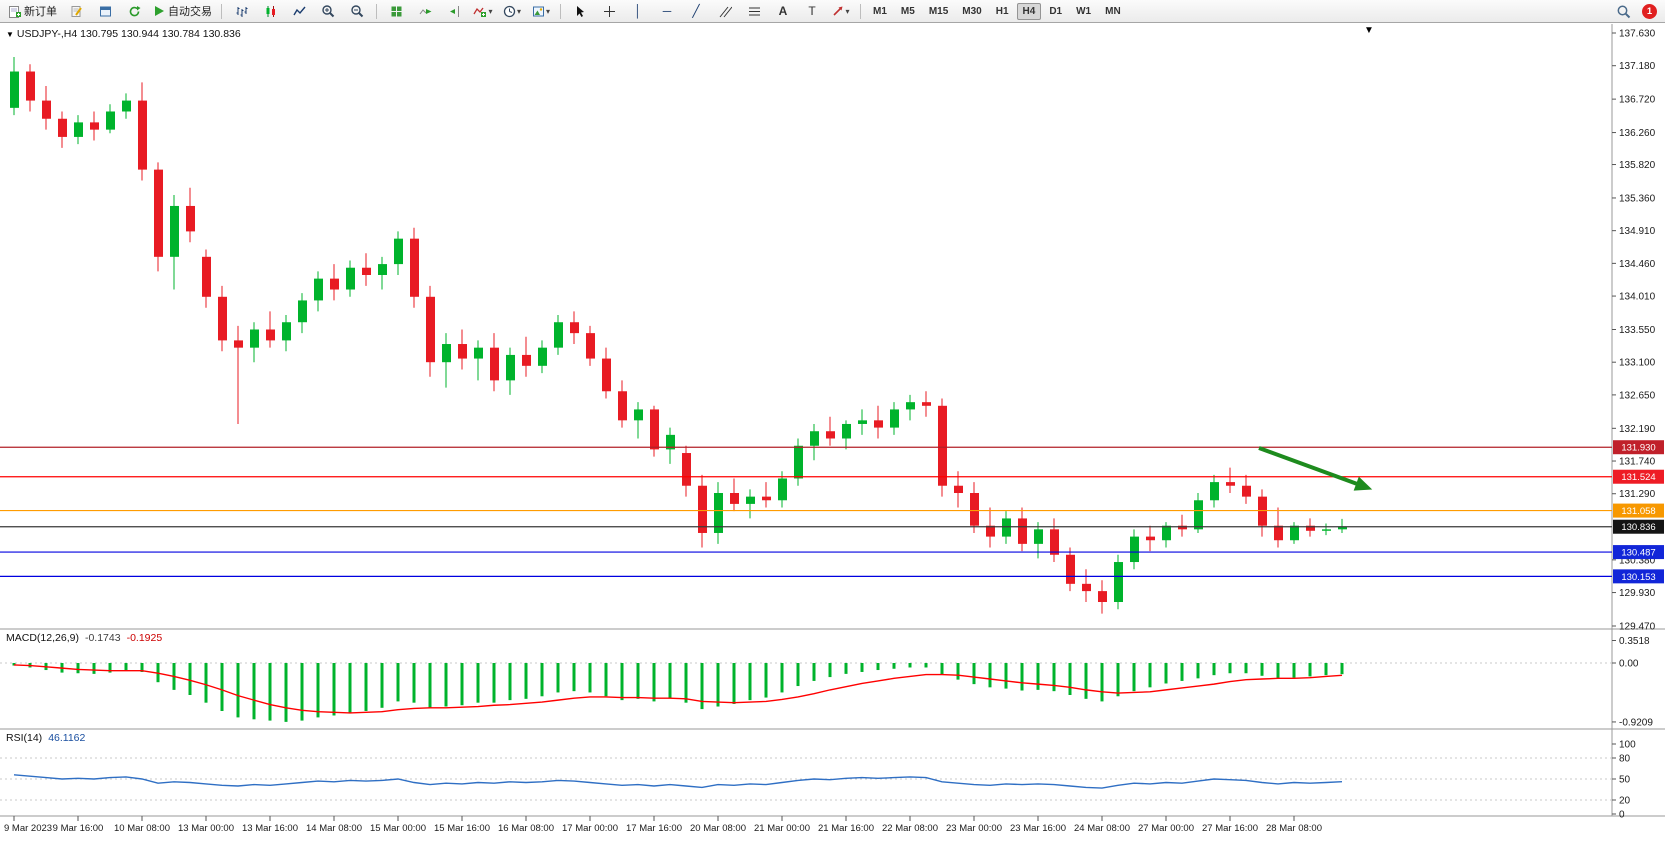  I want to click on dropdown-caret-icon: ▾, so click(847, 11).